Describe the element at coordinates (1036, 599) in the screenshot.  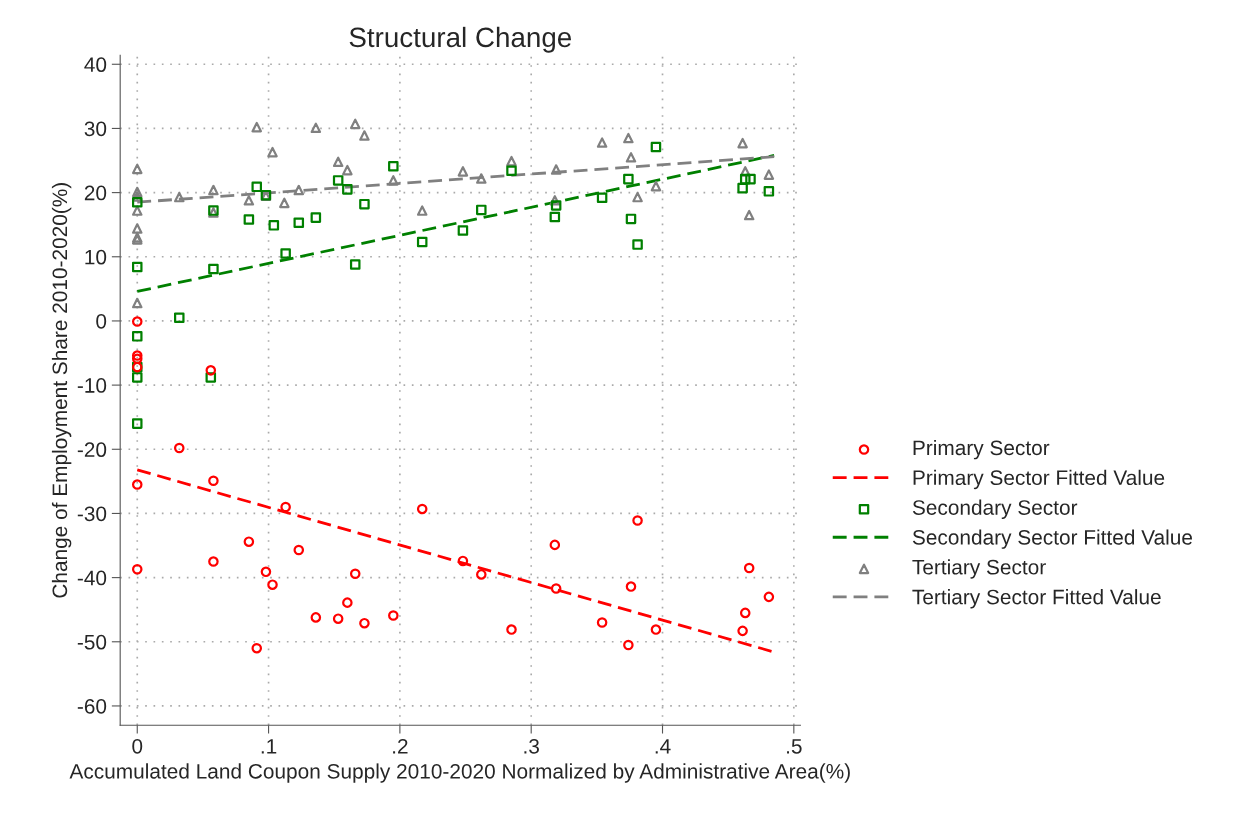
I see `legend-label: Tertiary Sector Fitted Value` at that location.